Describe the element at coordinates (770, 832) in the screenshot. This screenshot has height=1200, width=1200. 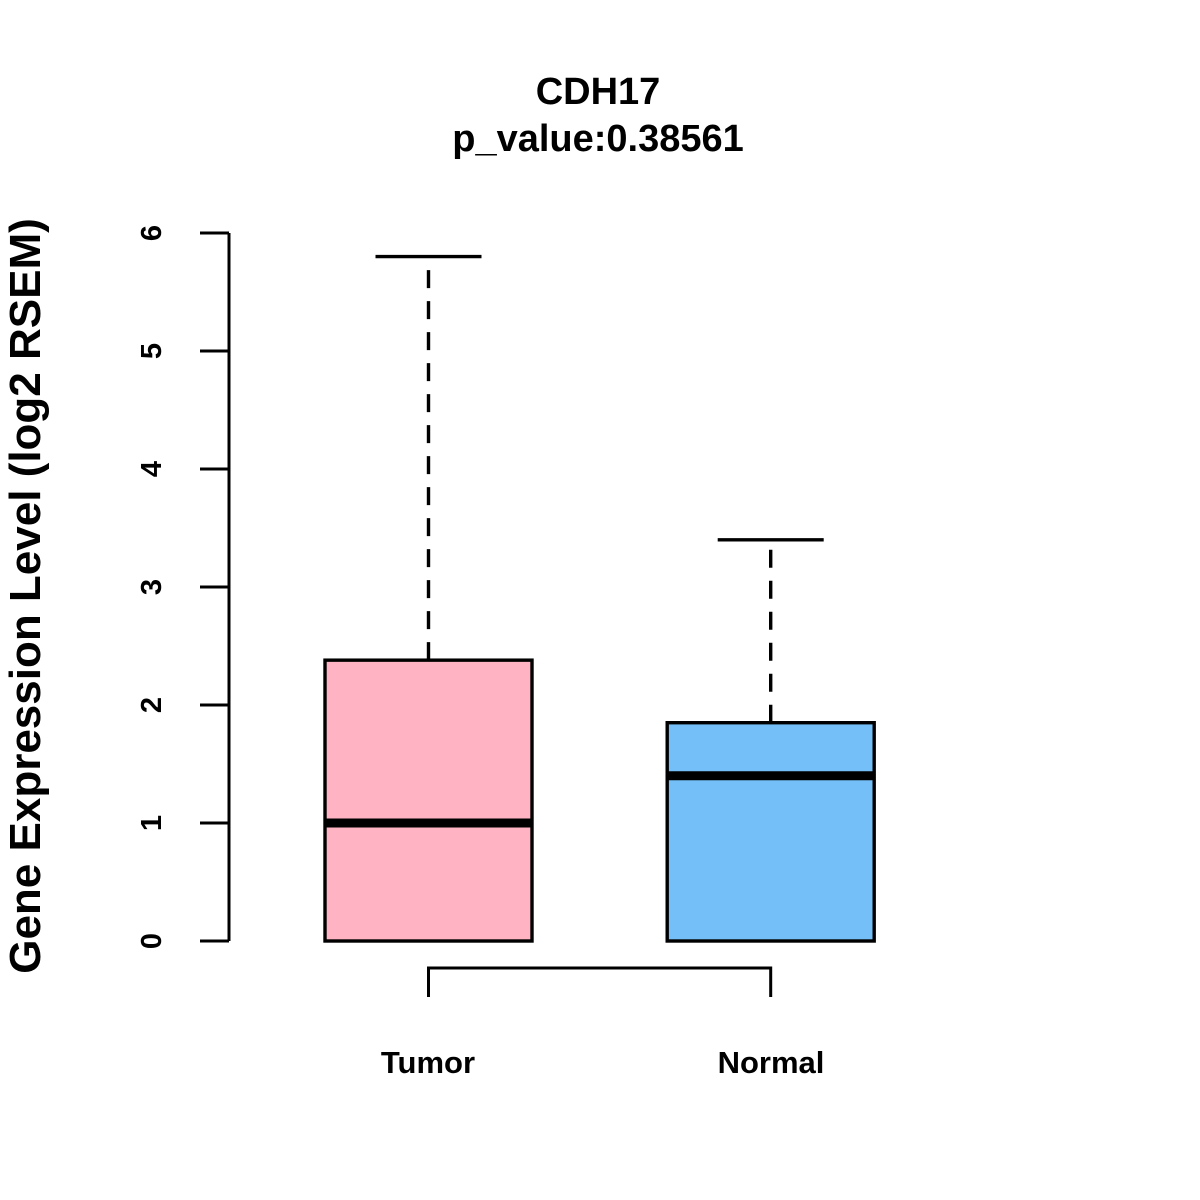
I see `iqr-box-normal` at that location.